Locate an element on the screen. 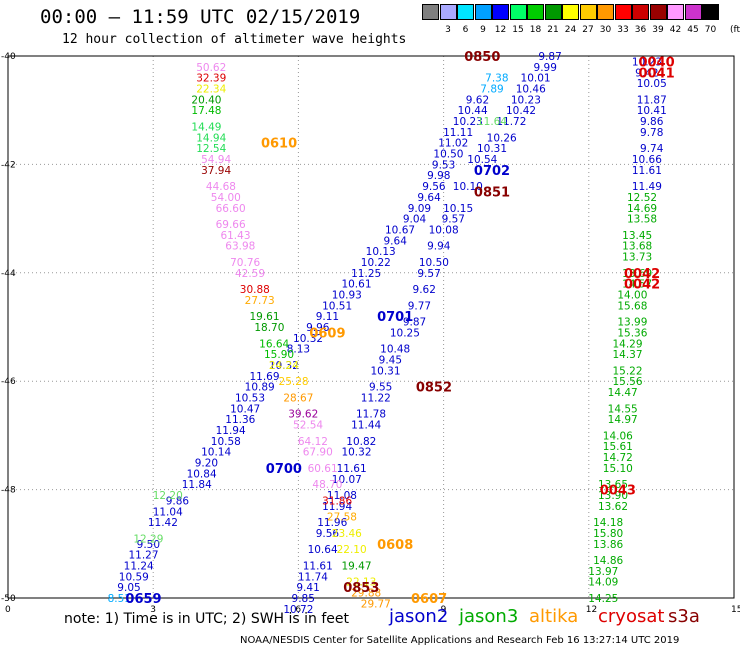 The image size is (740, 650). wave-height-value: 13.73 is located at coordinates (637, 258).